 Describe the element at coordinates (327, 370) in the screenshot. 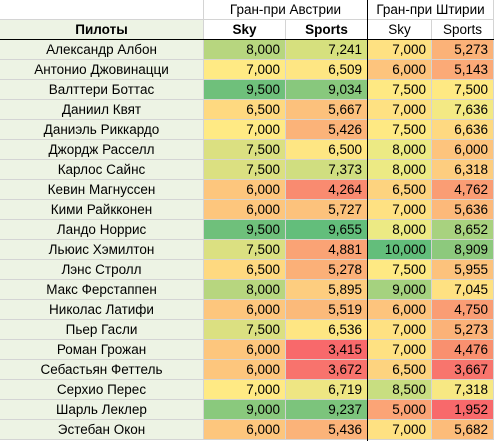

I see `austria-sports-cell: 3,672` at that location.